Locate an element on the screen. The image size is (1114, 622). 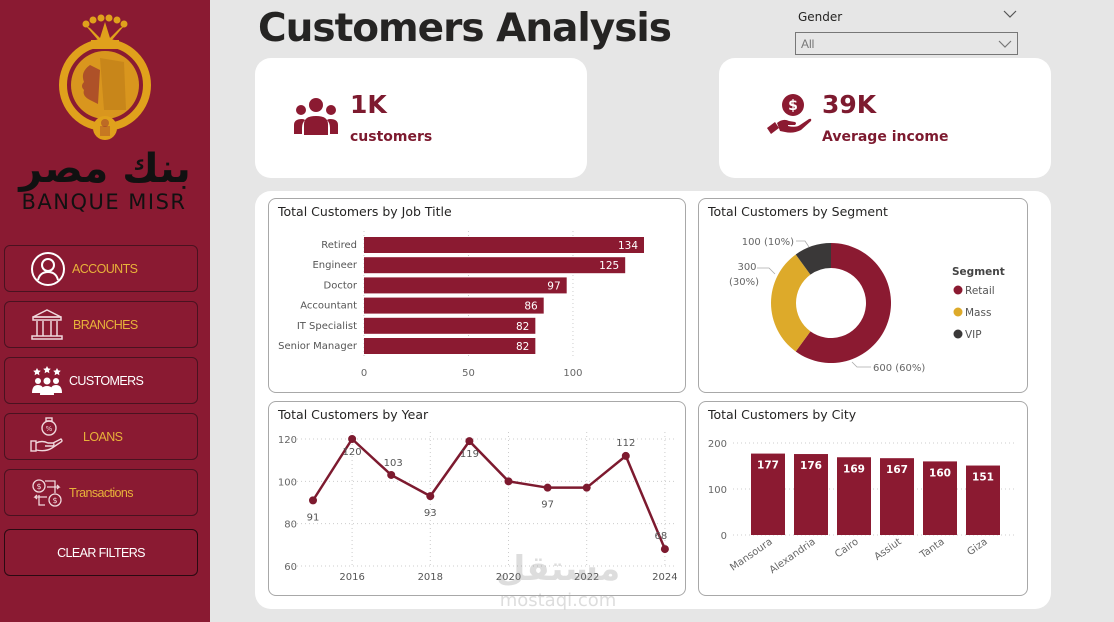
series-line is located at coordinates (489, 493).